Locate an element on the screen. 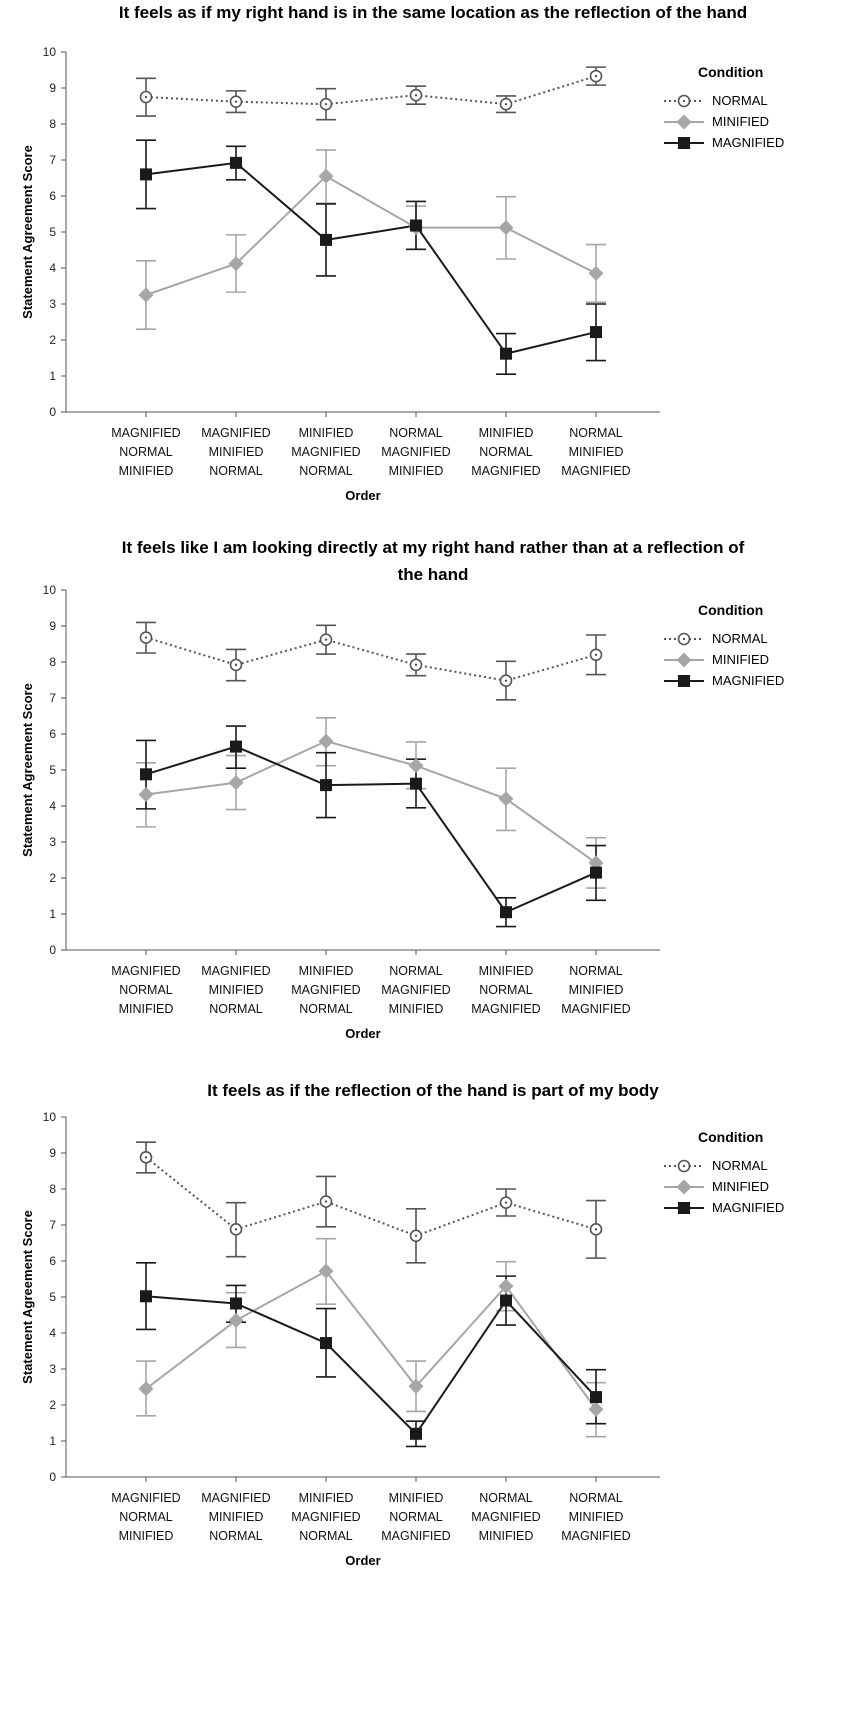 This screenshot has height=1709, width=866. y-axis-label: Statement Agreement Score is located at coordinates (27, 770).